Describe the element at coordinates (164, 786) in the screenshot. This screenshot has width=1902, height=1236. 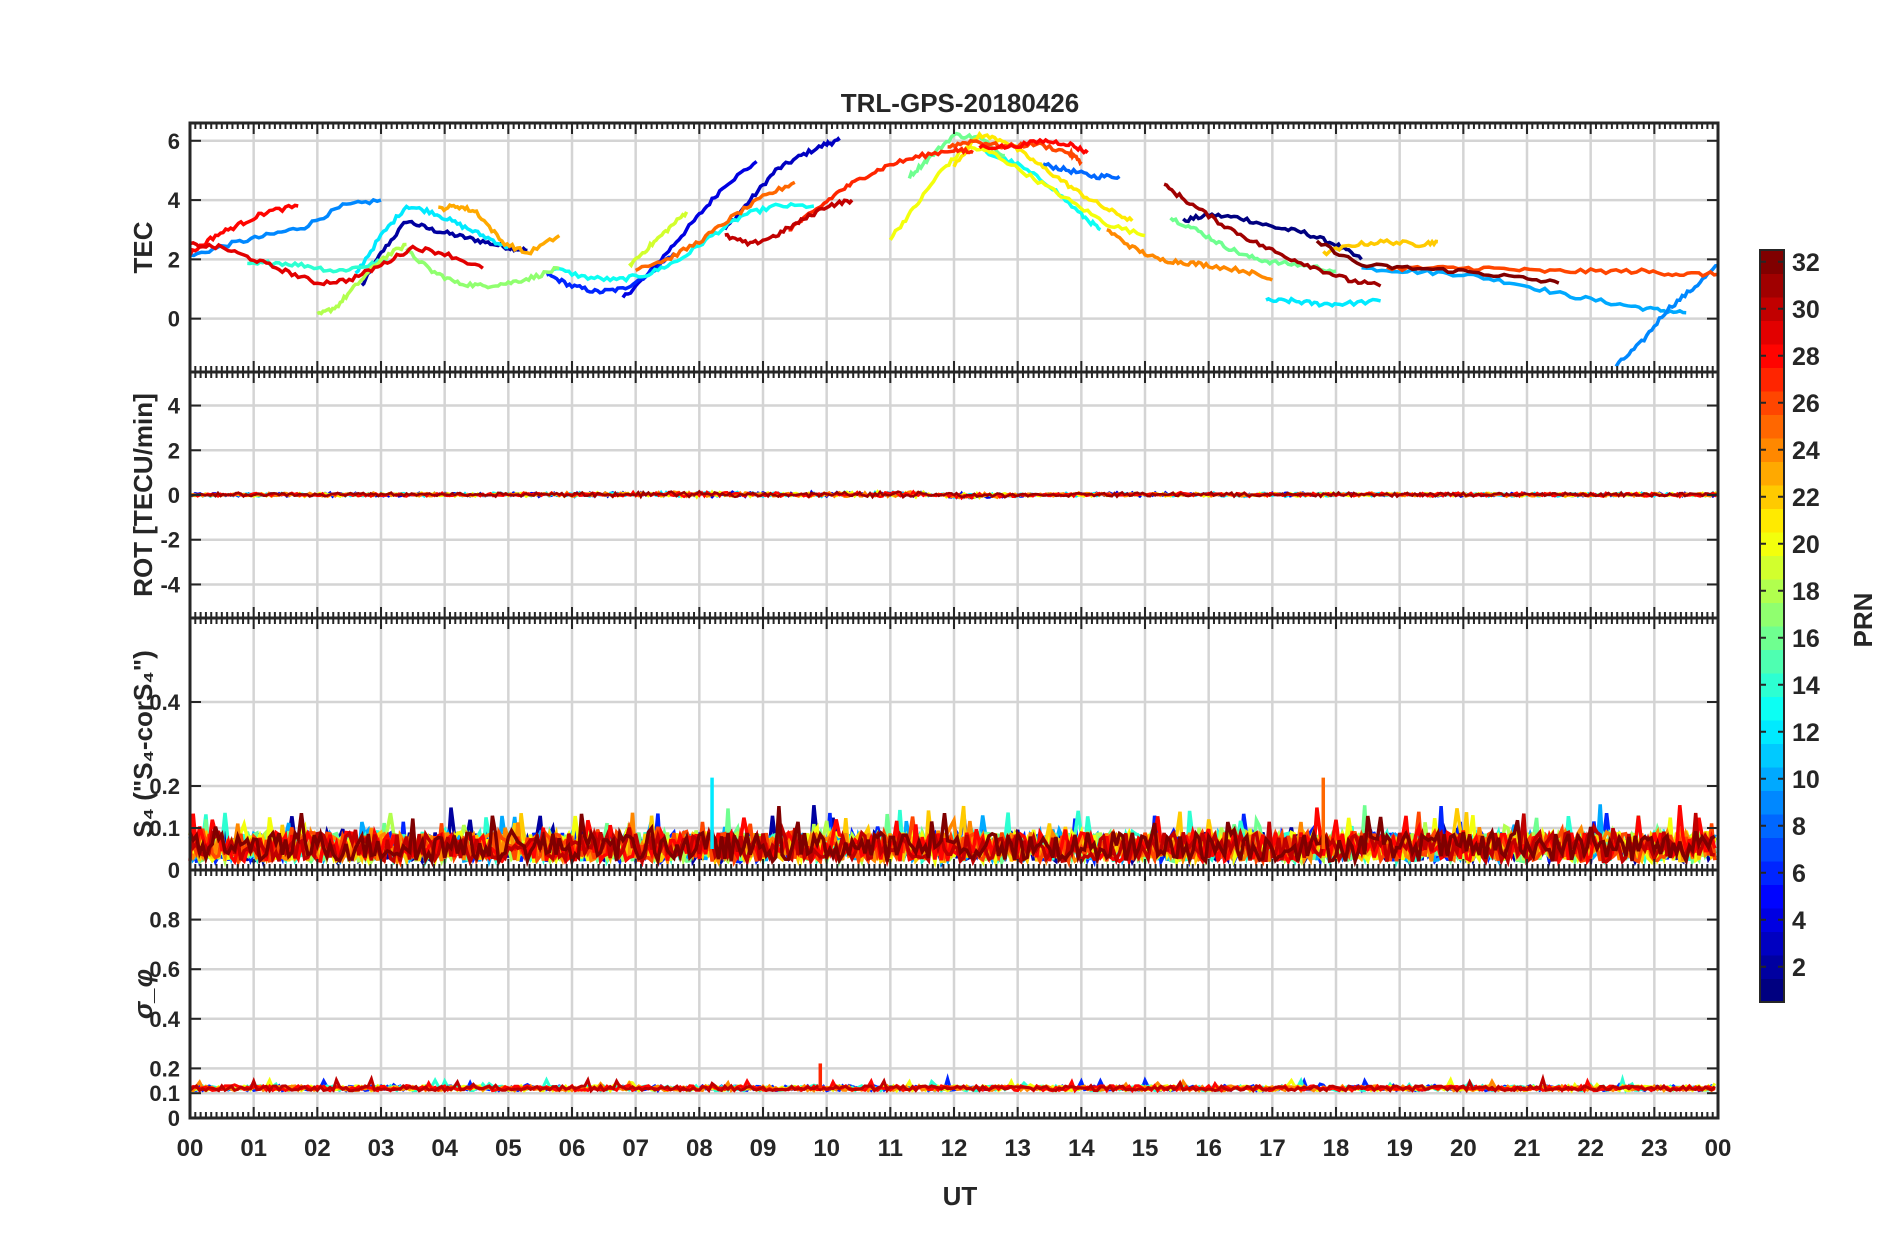
I see `y-tick-label: 0.2` at that location.